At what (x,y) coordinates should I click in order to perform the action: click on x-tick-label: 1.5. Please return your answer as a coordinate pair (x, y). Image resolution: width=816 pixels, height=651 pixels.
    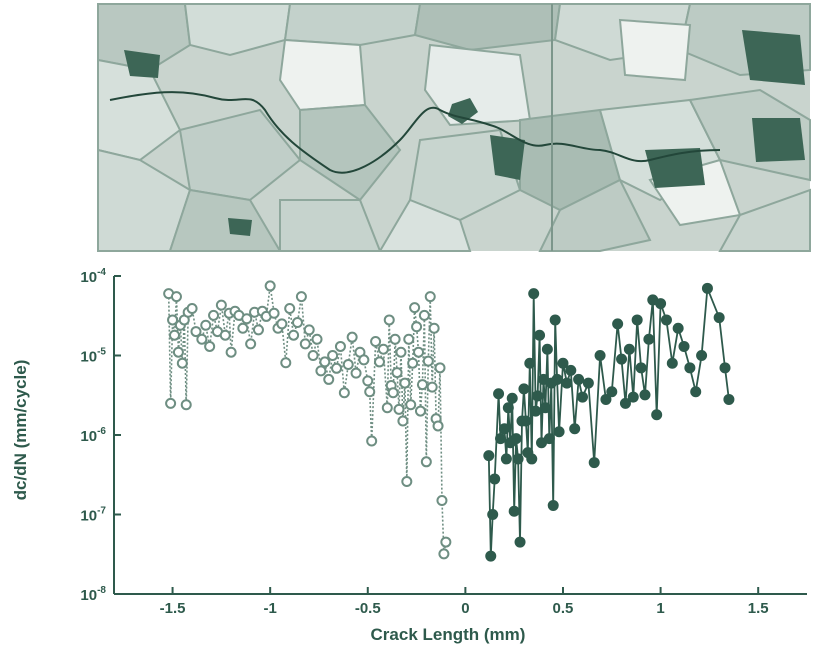
    Looking at the image, I should click on (758, 608).